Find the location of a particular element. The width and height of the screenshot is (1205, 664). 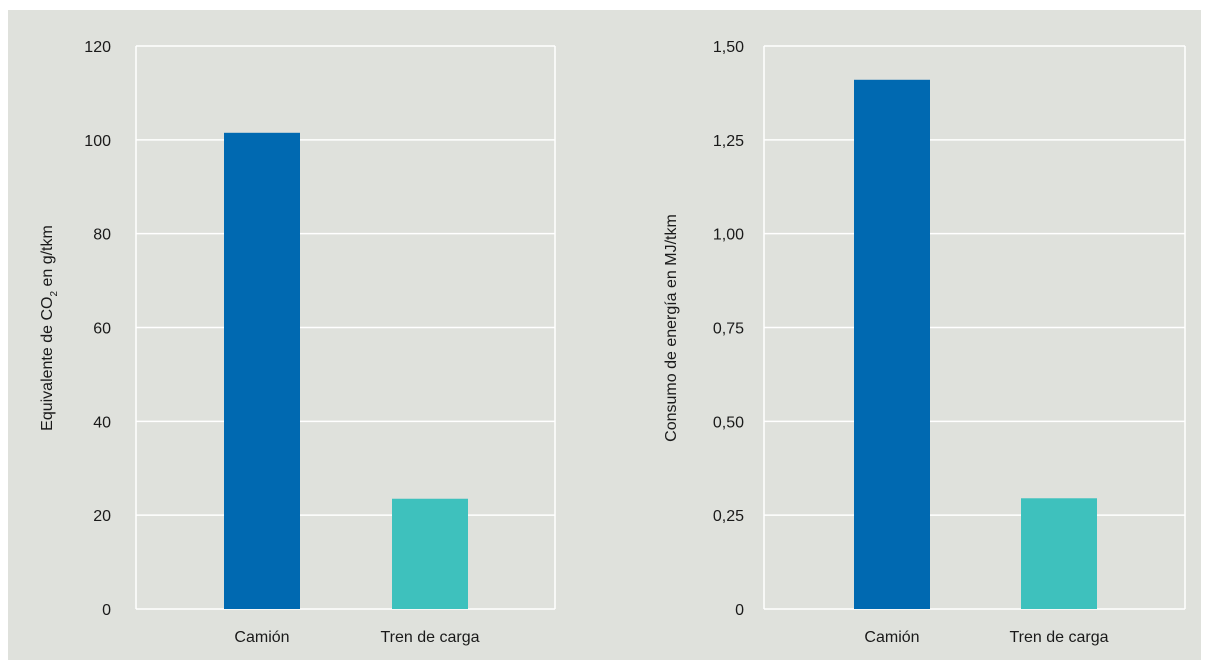

energy-bar-camion is located at coordinates (892, 344).